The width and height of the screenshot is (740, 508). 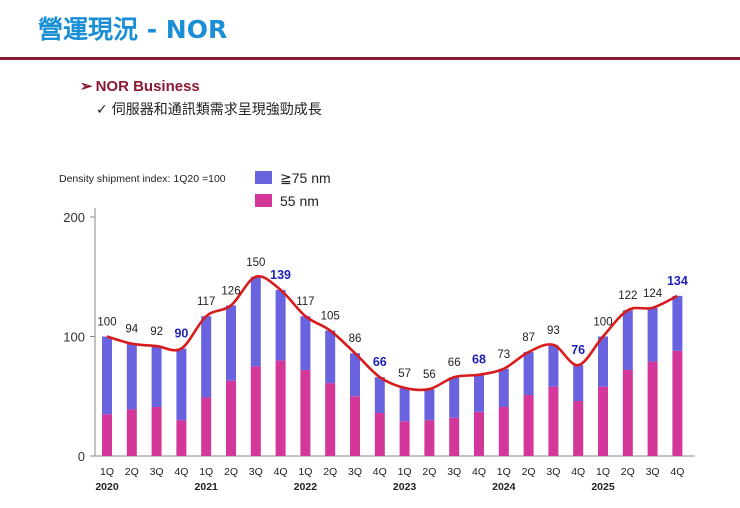 What do you see at coordinates (230, 291) in the screenshot?
I see `data-label: 126` at bounding box center [230, 291].